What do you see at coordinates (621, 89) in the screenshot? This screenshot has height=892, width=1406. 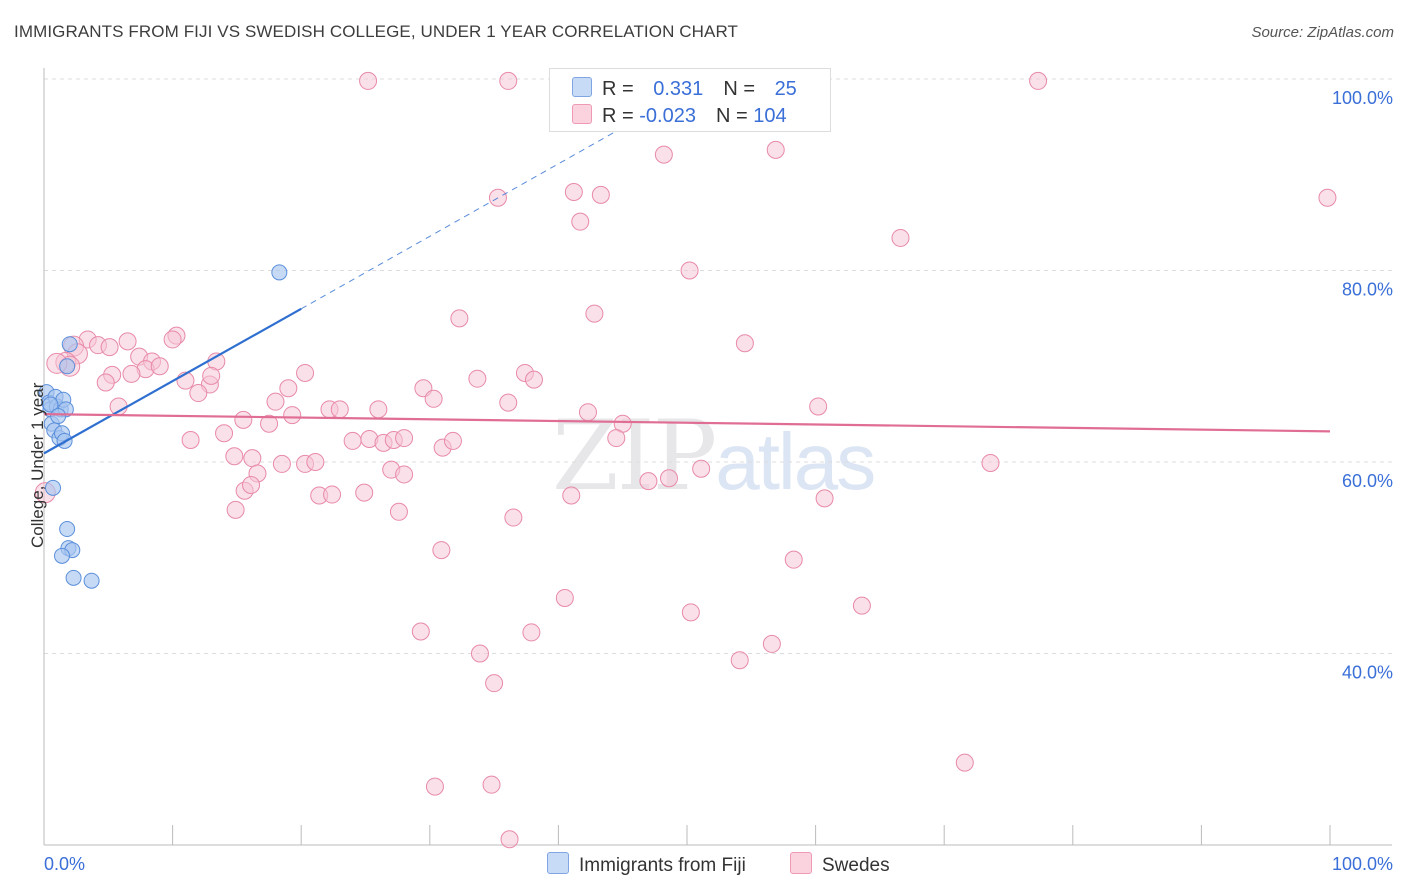 I see `legend-r-label: R =` at bounding box center [621, 89].